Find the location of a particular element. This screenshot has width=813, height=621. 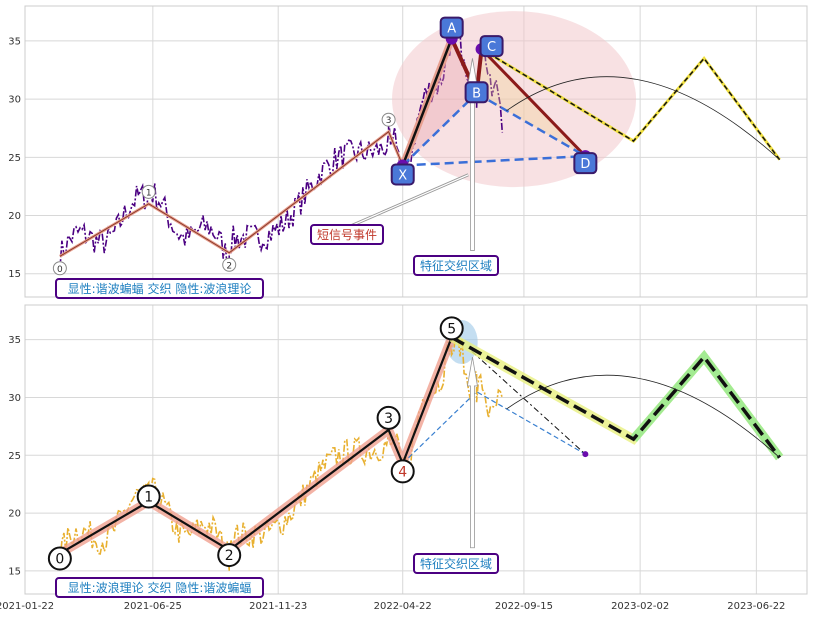

signal-event-text: 短信号事件 is located at coordinates (347, 235).